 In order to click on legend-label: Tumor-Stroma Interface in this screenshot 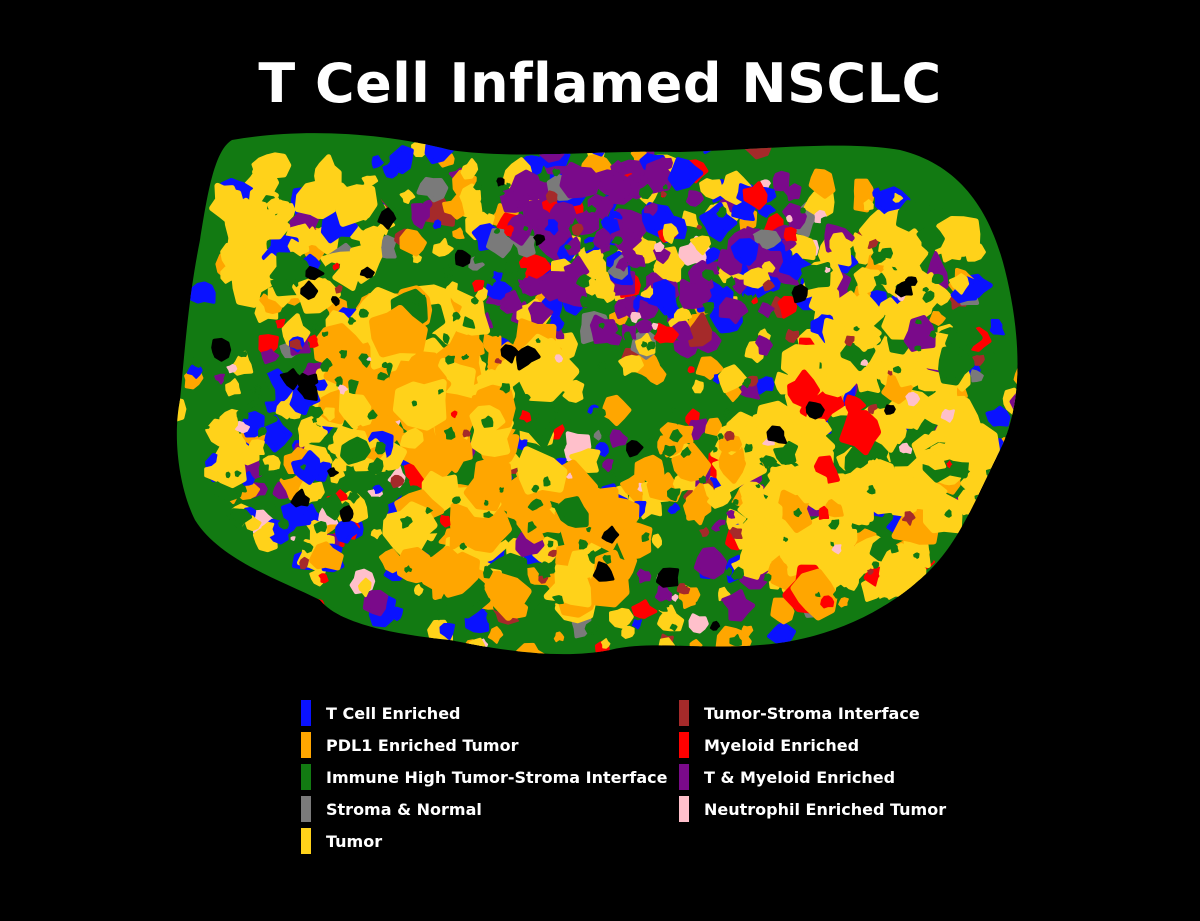, I will do `click(812, 713)`.